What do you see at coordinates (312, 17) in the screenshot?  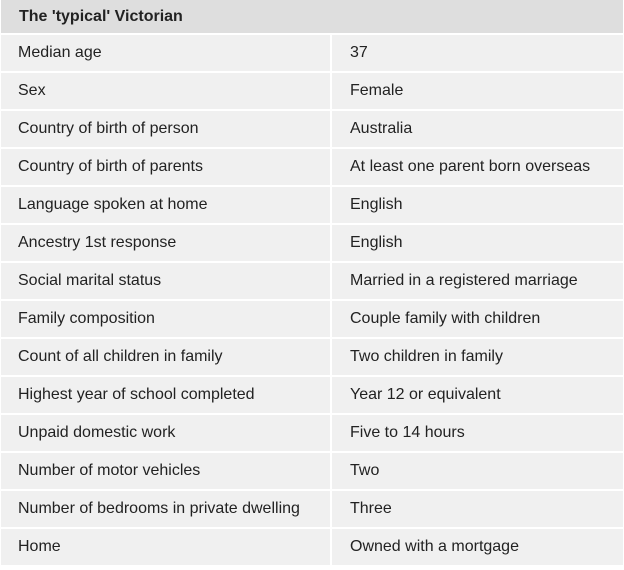 I see `table-title: The 'typical' Victorian` at bounding box center [312, 17].